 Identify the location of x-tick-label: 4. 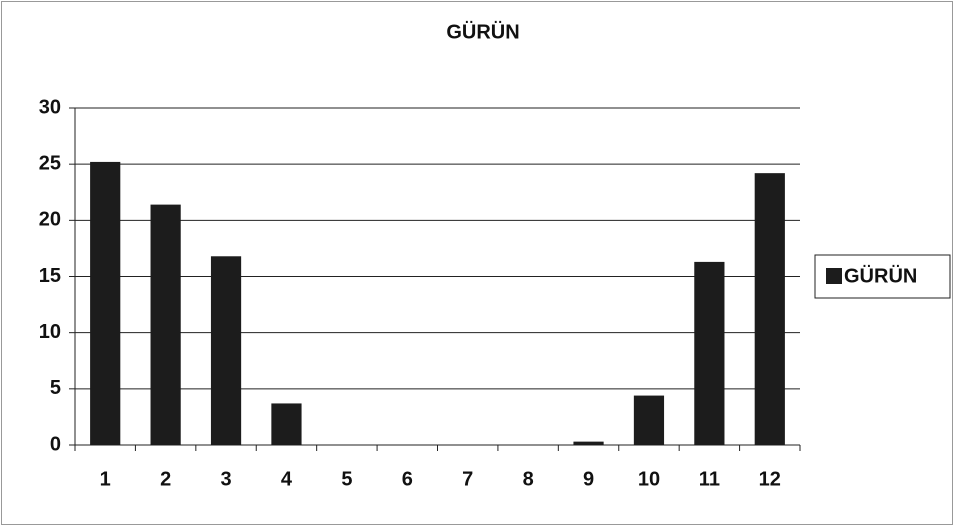
(287, 479).